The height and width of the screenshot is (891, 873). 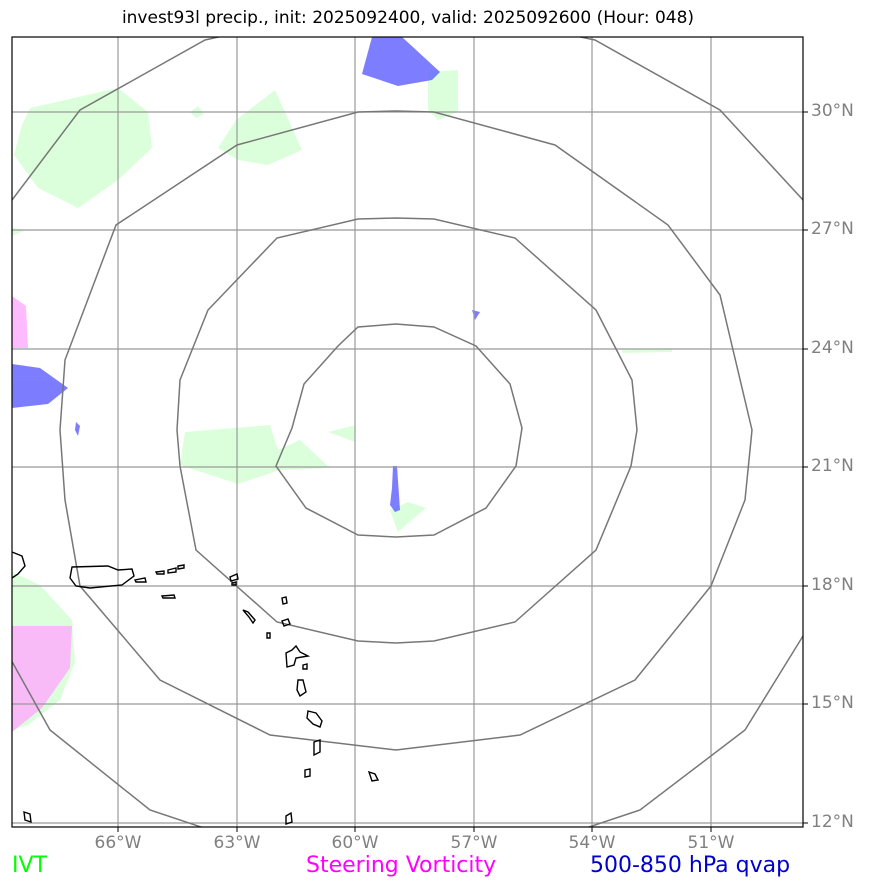 What do you see at coordinates (29, 865) in the screenshot?
I see `legend-ivt: IVT` at bounding box center [29, 865].